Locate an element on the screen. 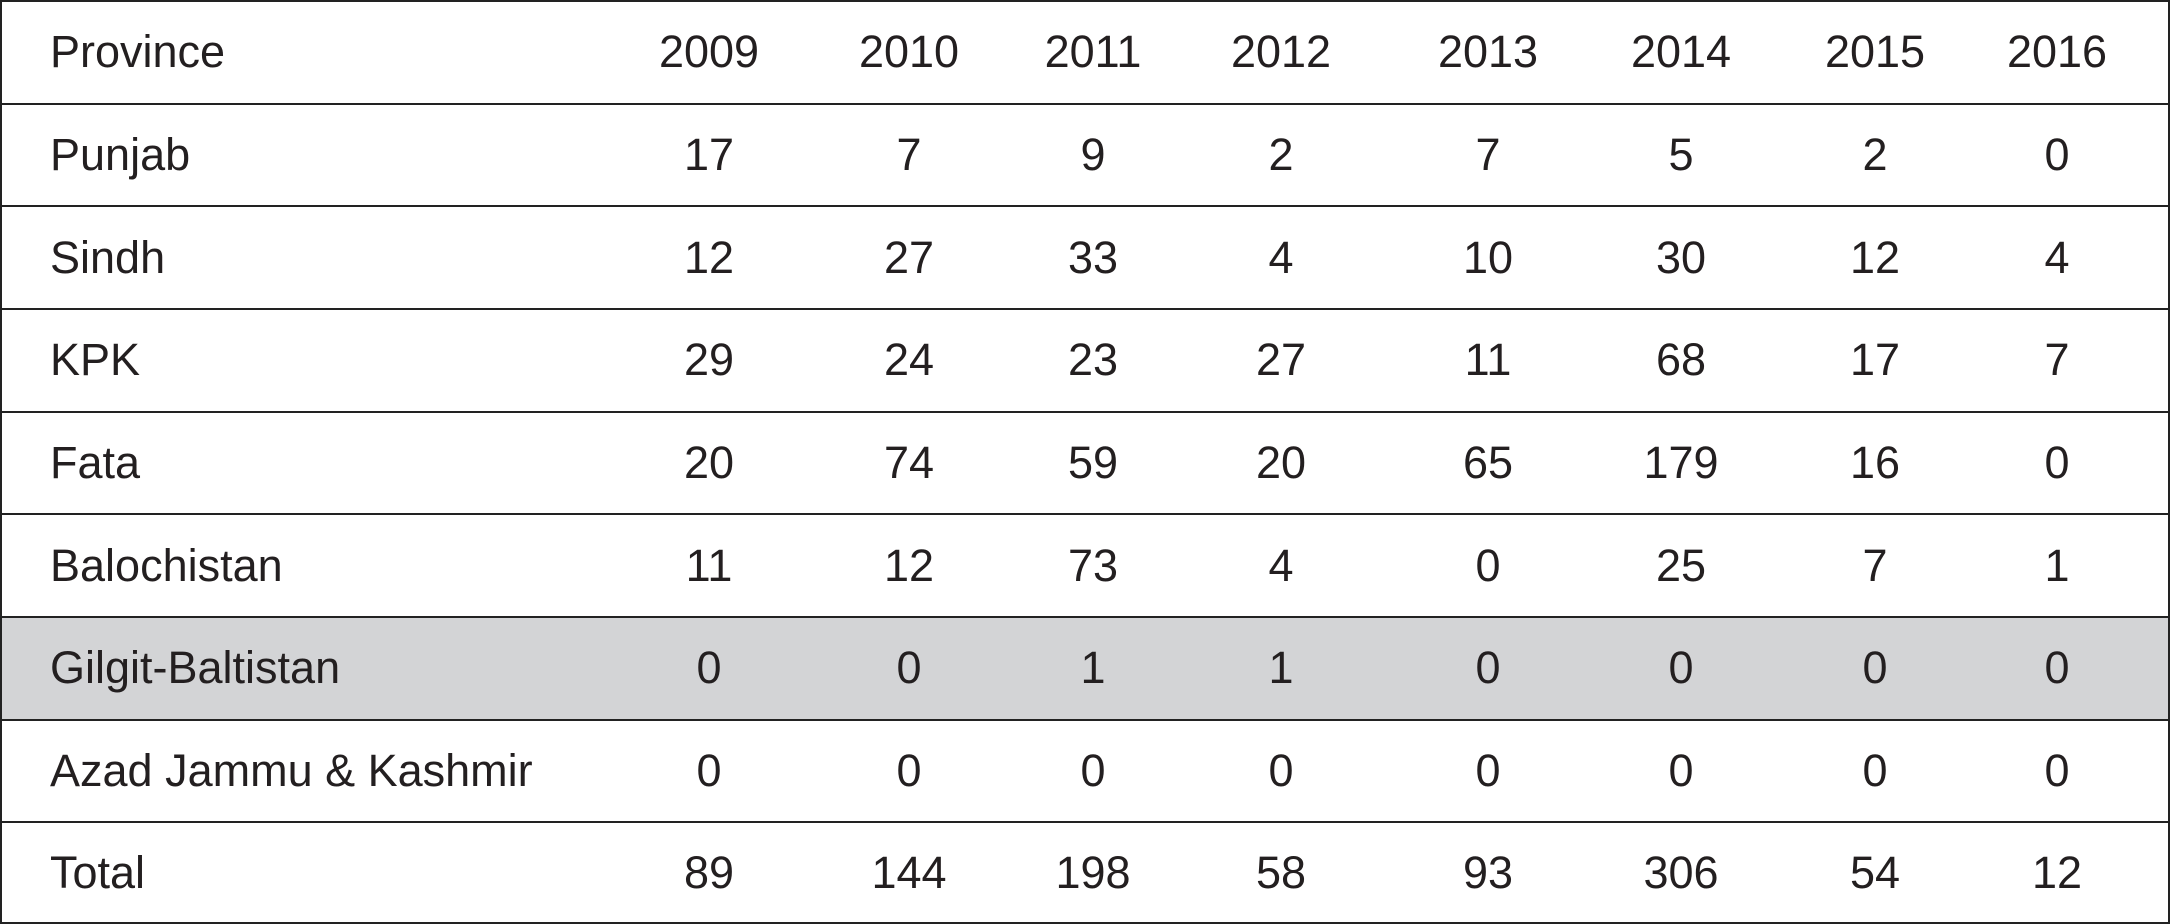 The width and height of the screenshot is (2170, 924). table-row: Fata 20 74 59 20 65 179 16 0 is located at coordinates (1085, 462).